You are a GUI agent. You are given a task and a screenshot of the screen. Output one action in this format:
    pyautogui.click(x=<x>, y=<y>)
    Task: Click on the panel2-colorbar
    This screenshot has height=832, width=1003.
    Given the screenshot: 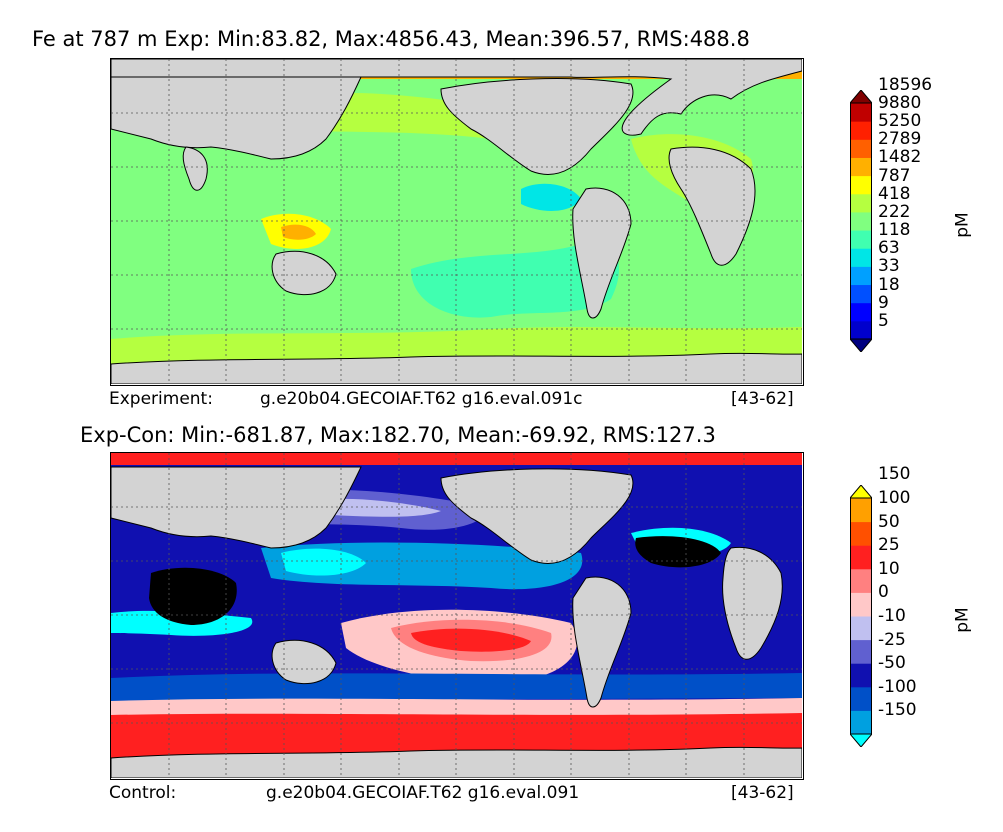 What is the action you would take?
    pyautogui.click(x=861, y=616)
    